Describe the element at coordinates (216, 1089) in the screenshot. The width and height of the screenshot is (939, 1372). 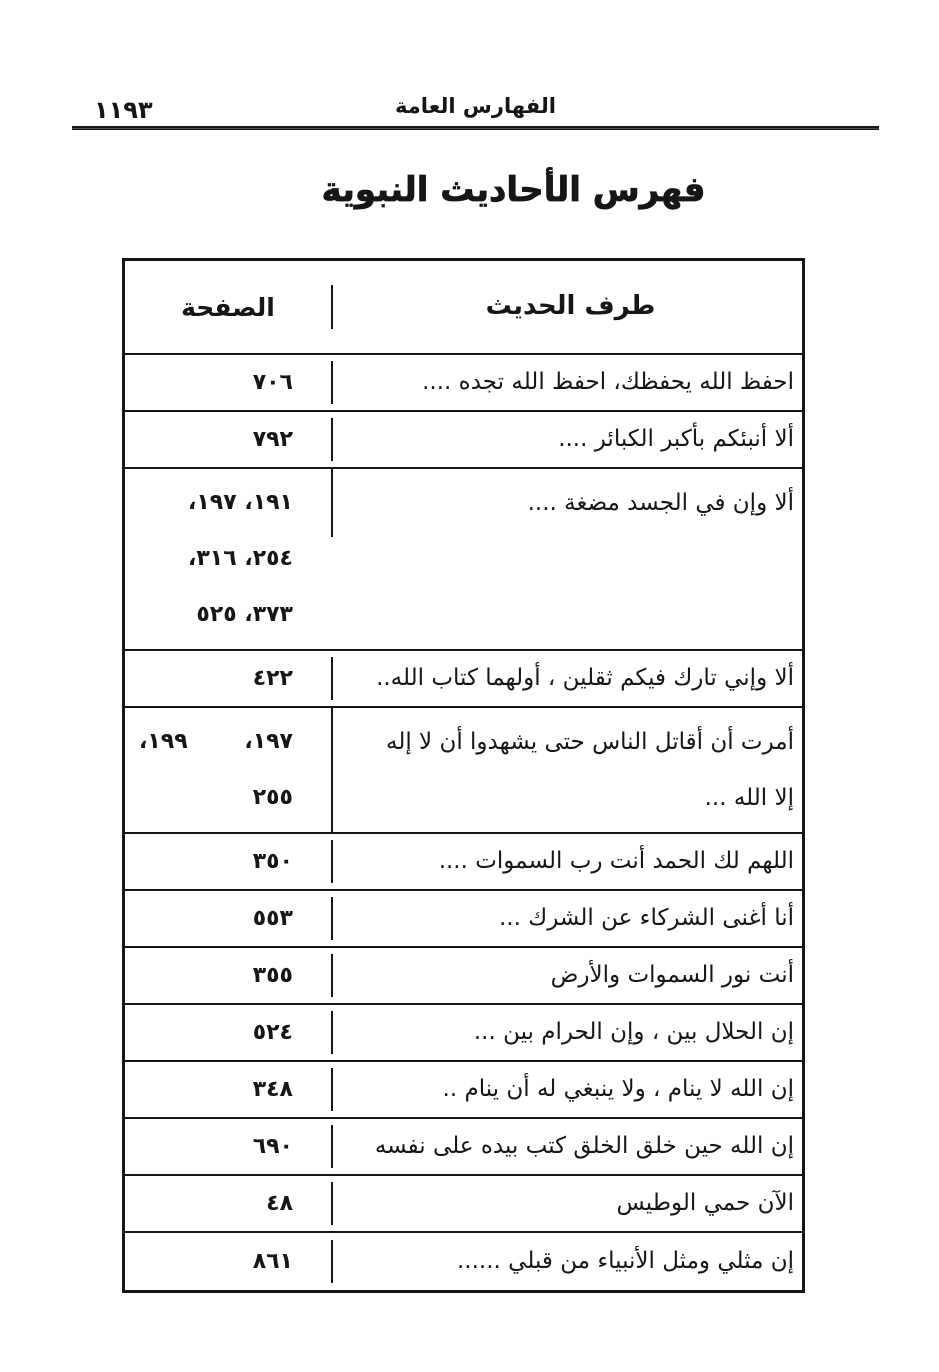
I see `page-number-line: ٣٤٨` at that location.